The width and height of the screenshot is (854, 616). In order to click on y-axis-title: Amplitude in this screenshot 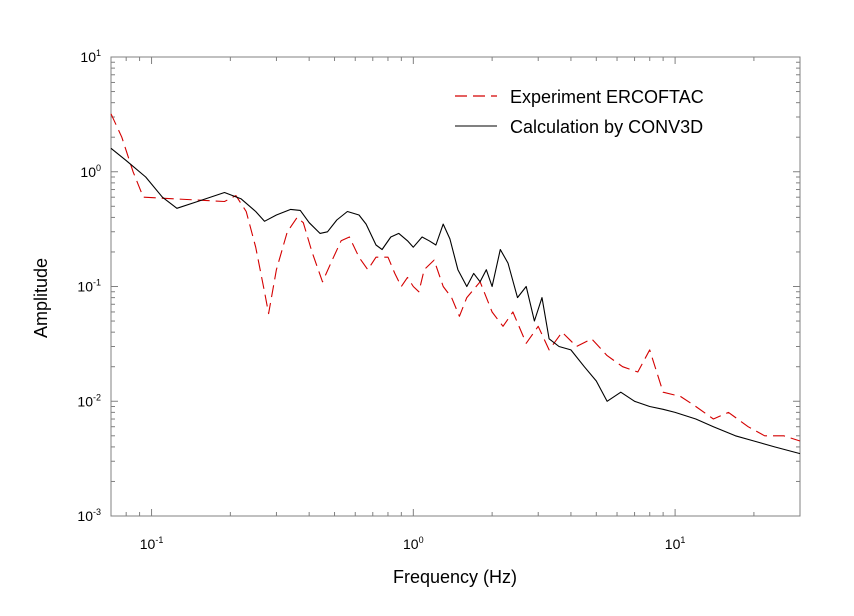, I will do `click(41, 298)`.